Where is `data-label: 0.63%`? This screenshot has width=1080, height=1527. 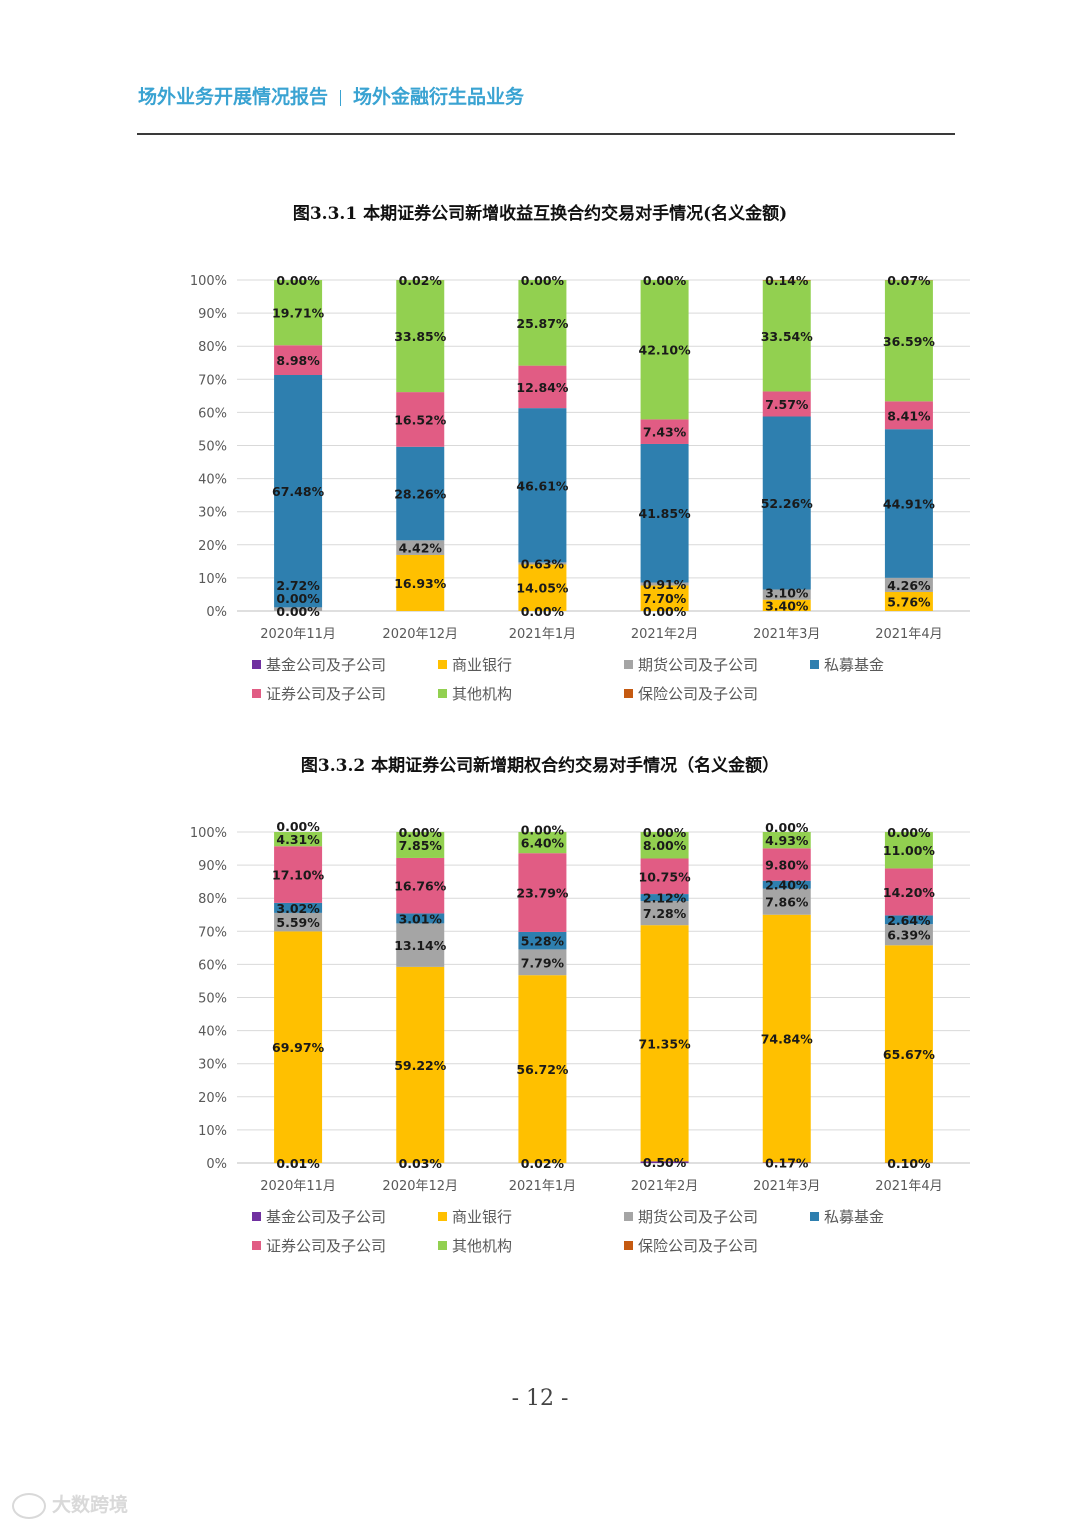 data-label: 0.63% is located at coordinates (543, 563).